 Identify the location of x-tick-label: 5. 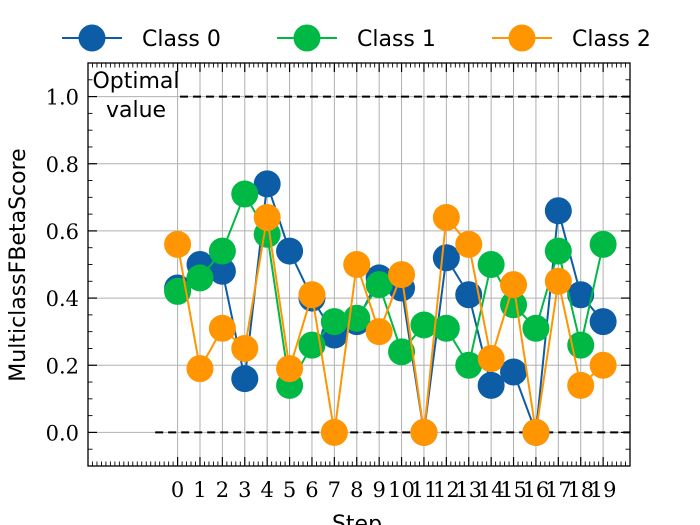
(289, 490).